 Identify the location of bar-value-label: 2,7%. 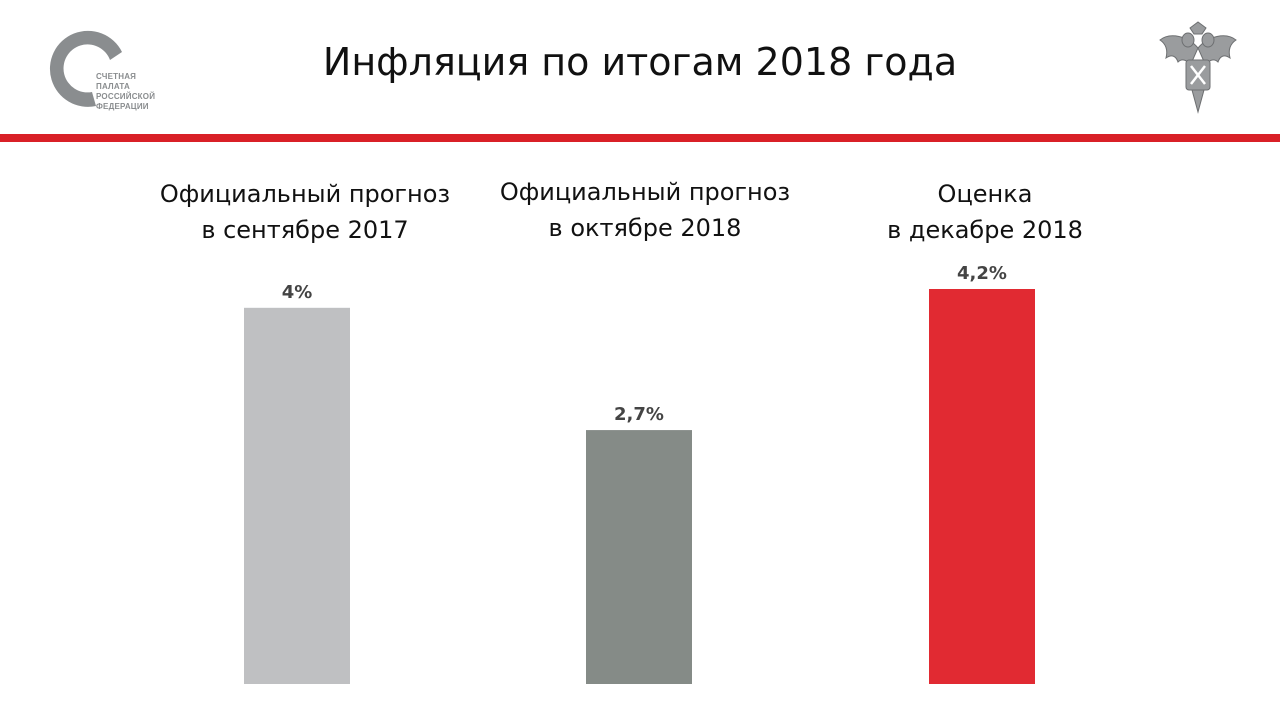
(639, 414).